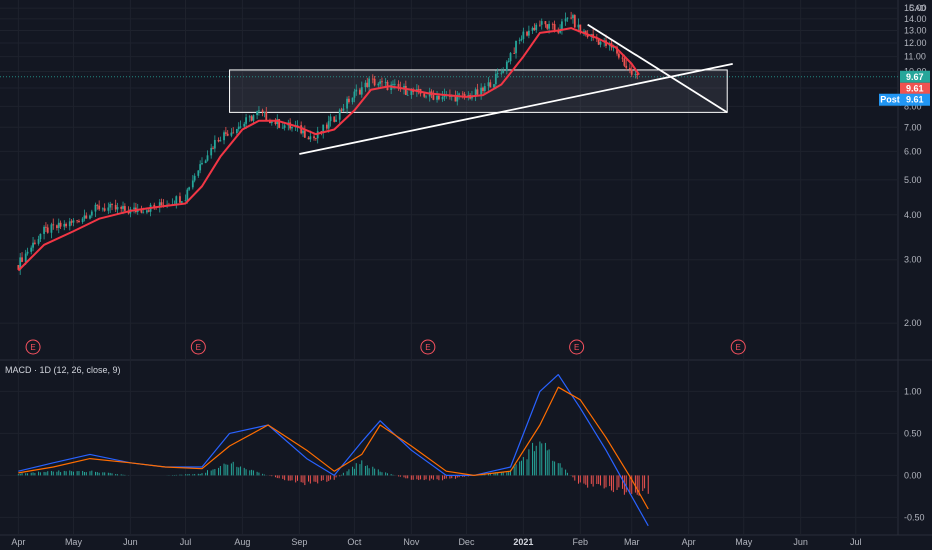  I want to click on time-tick-label: Jul, so click(186, 542).